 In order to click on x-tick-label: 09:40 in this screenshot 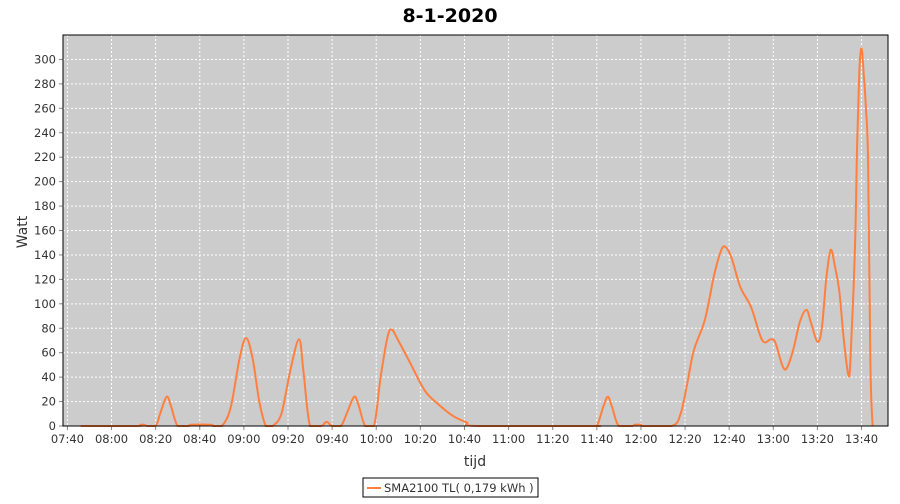, I will do `click(332, 439)`.